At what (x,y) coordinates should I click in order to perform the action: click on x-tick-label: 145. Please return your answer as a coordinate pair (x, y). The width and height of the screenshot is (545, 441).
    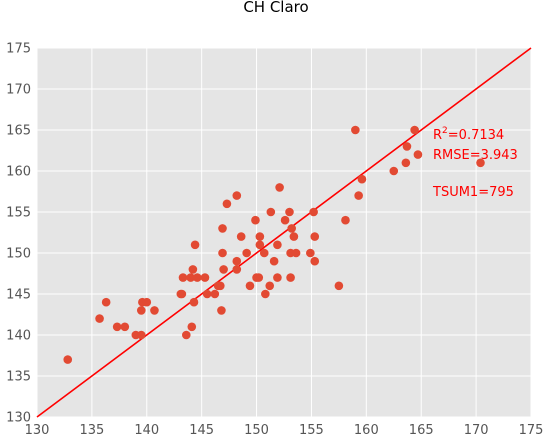
    Looking at the image, I should click on (201, 430).